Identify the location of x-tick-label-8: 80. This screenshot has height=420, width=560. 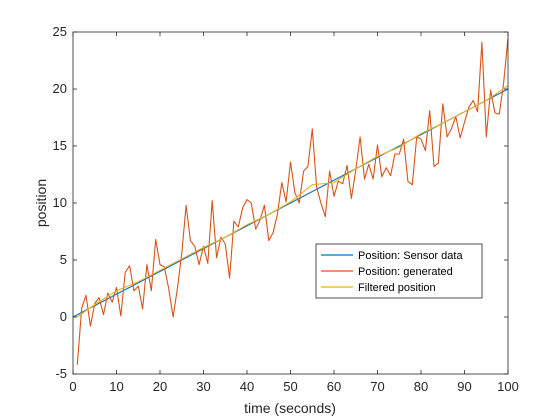
(421, 386).